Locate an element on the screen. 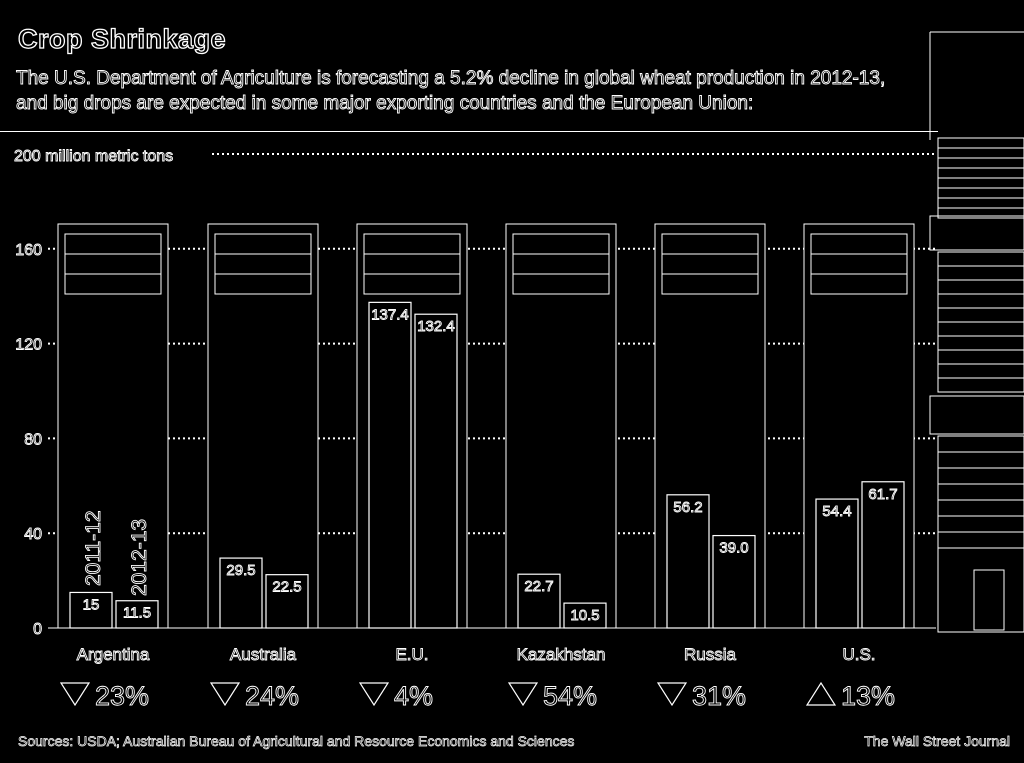  bar-value-label: 54.4 is located at coordinates (836, 511).